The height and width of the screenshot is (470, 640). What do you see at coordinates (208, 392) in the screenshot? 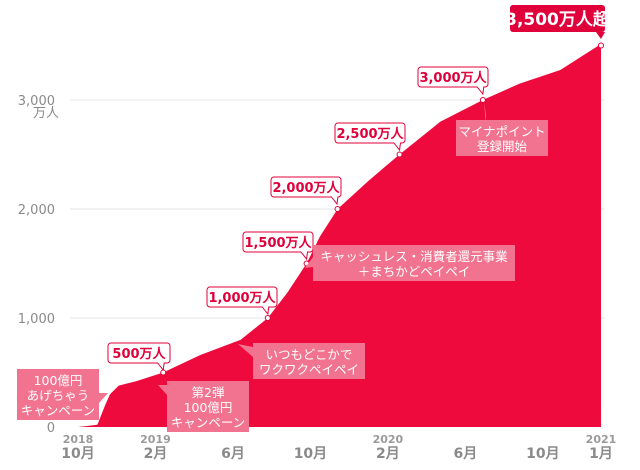
I see `event-label-line: 第2弾` at bounding box center [208, 392].